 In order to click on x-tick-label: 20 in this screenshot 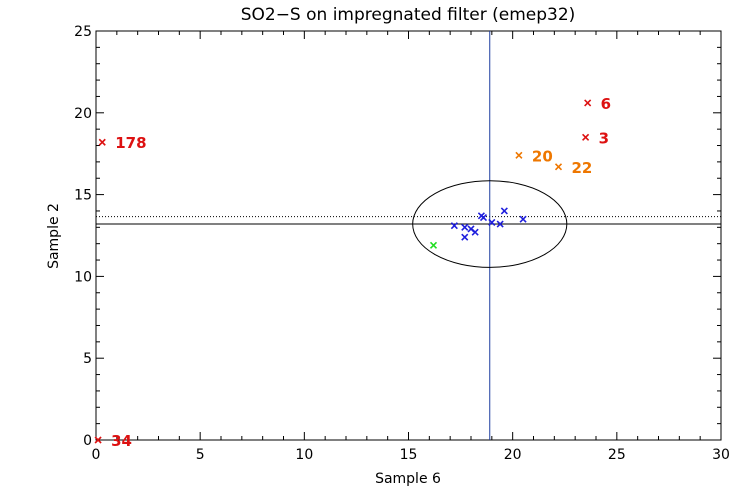, I will do `click(513, 455)`.